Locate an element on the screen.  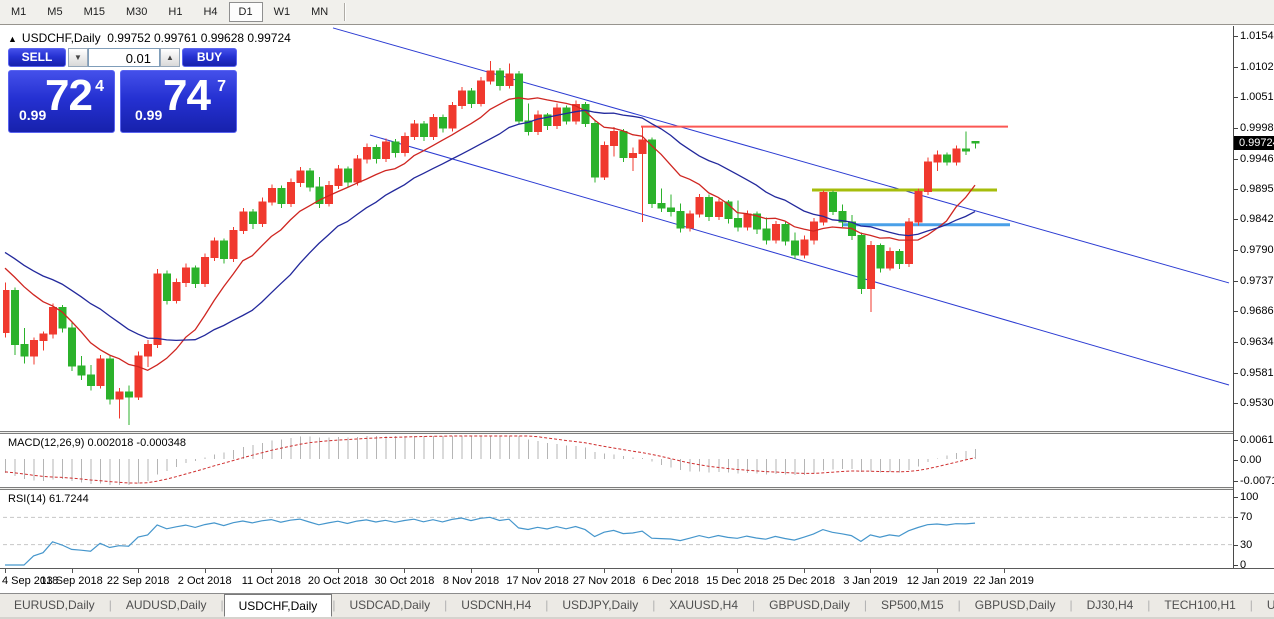
rsi-axis-label: 100 is located at coordinates (1249, 497).